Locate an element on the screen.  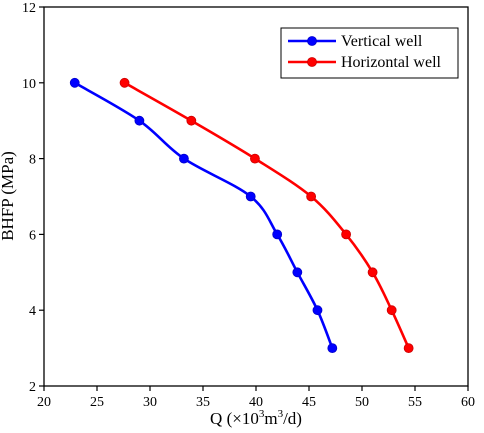
legend-box is located at coordinates (369, 53).